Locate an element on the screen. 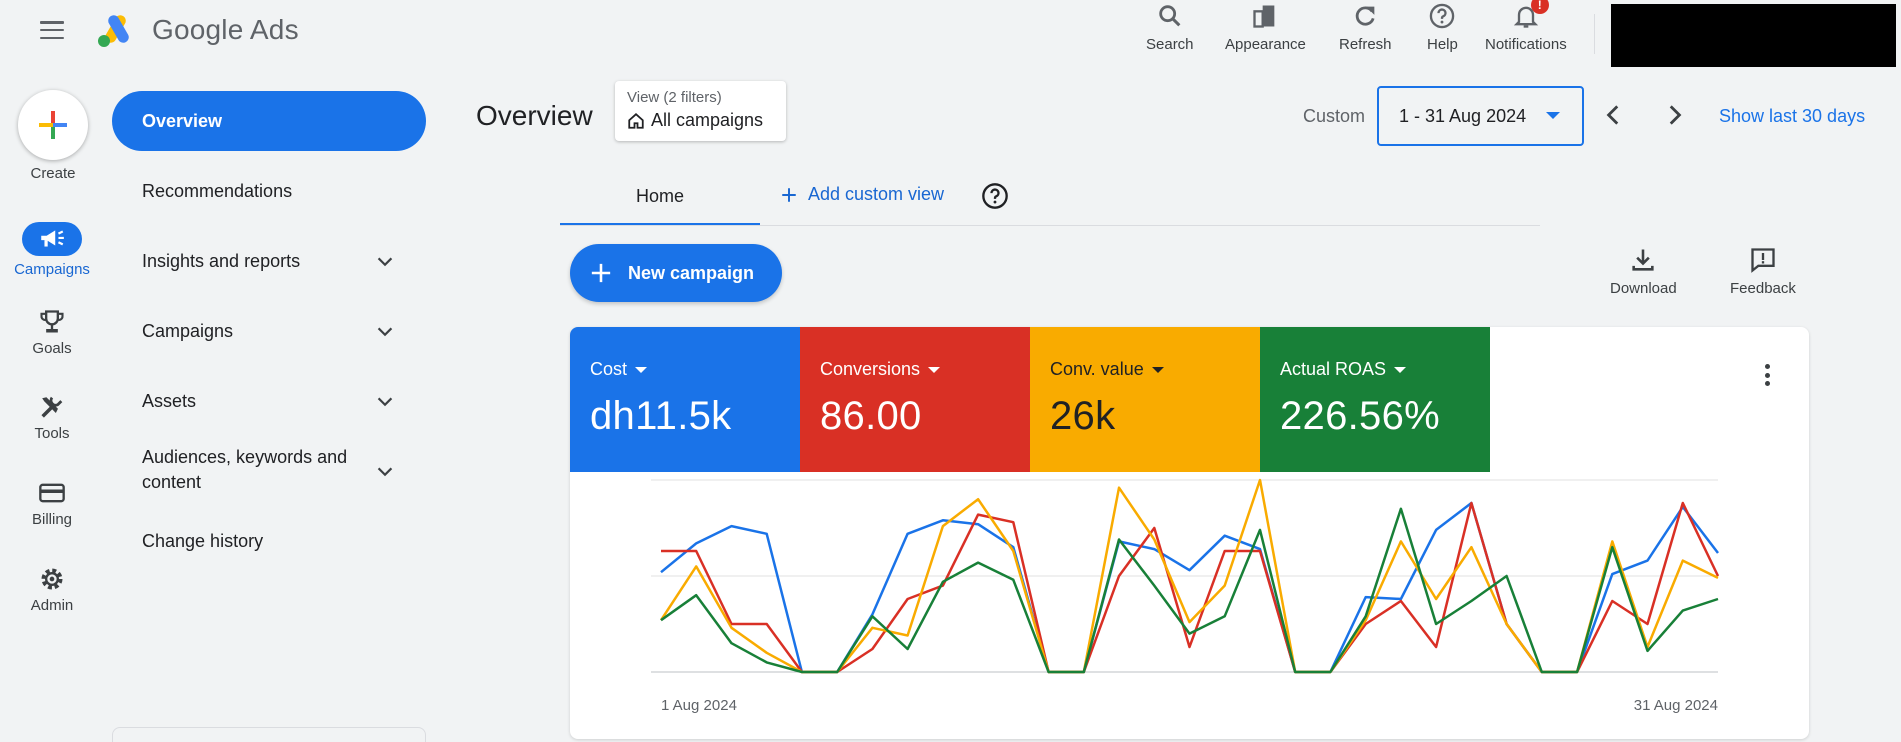  rail-billing-label: Billing is located at coordinates (52, 519).